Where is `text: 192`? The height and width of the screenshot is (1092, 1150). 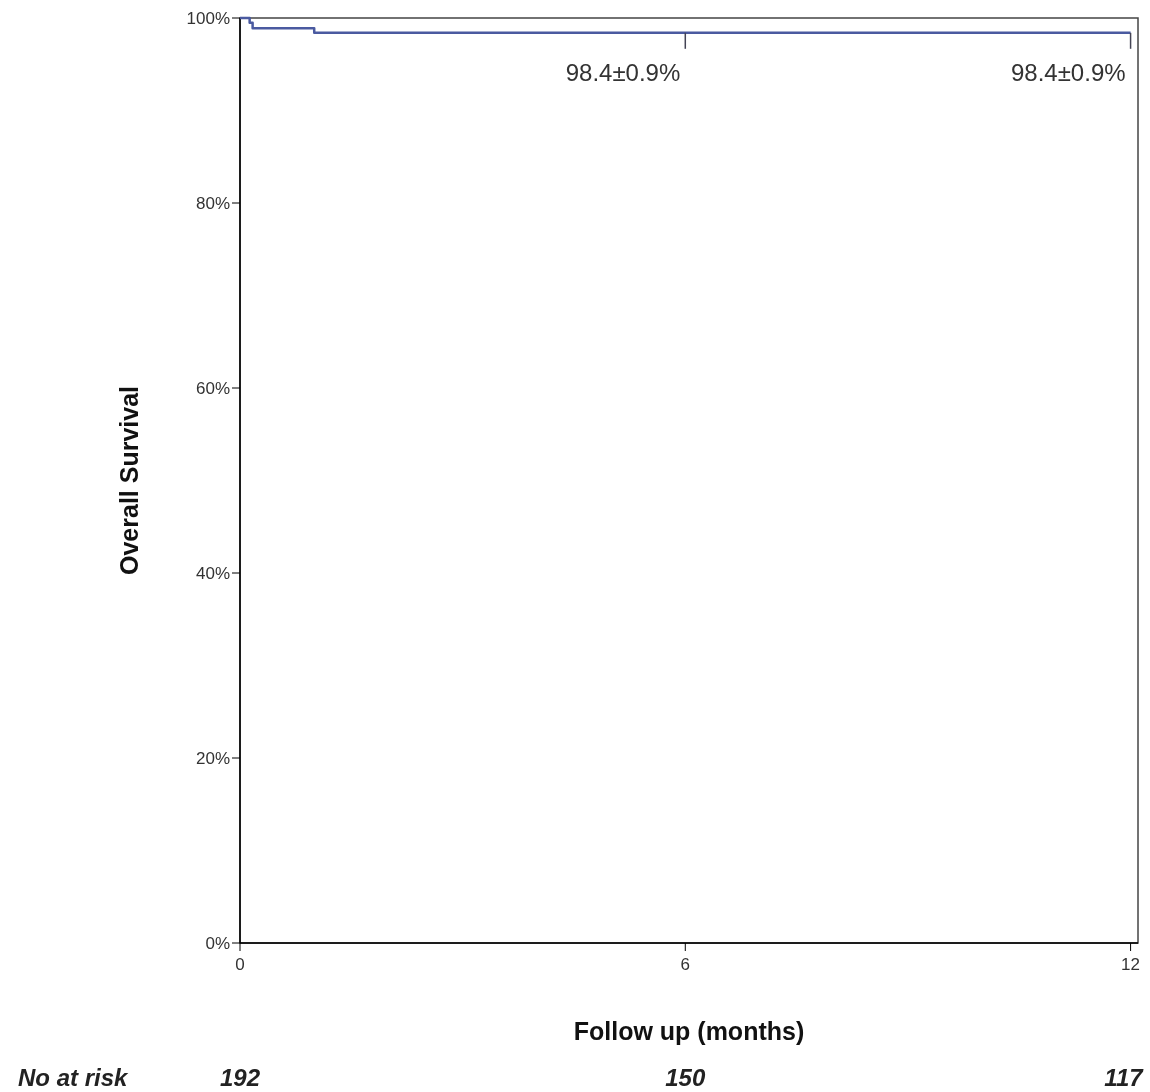
text: 192 is located at coordinates (240, 1077).